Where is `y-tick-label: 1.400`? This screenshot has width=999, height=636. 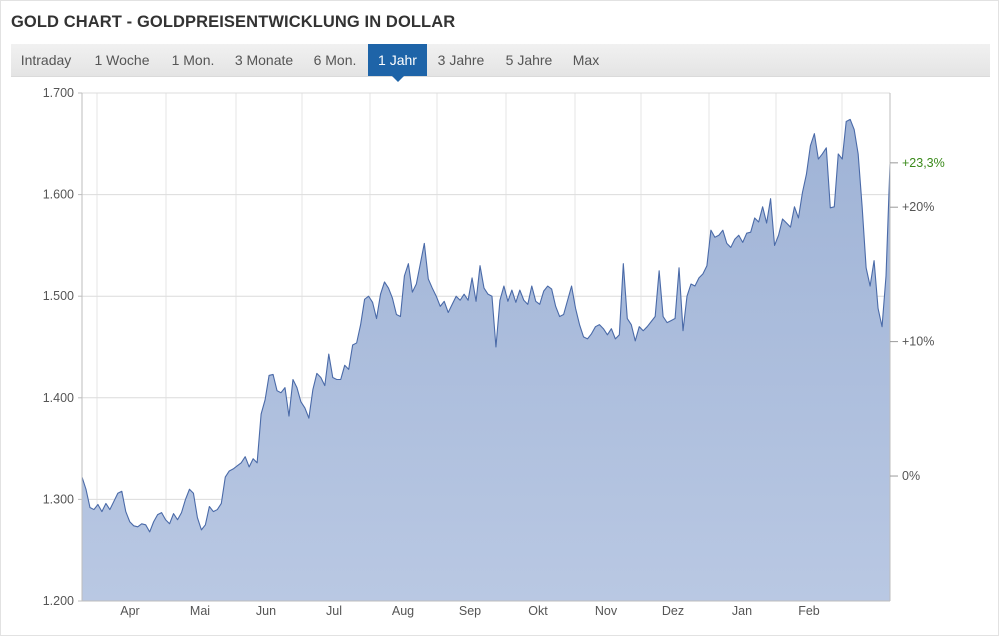
y-tick-label: 1.400 is located at coordinates (58, 398).